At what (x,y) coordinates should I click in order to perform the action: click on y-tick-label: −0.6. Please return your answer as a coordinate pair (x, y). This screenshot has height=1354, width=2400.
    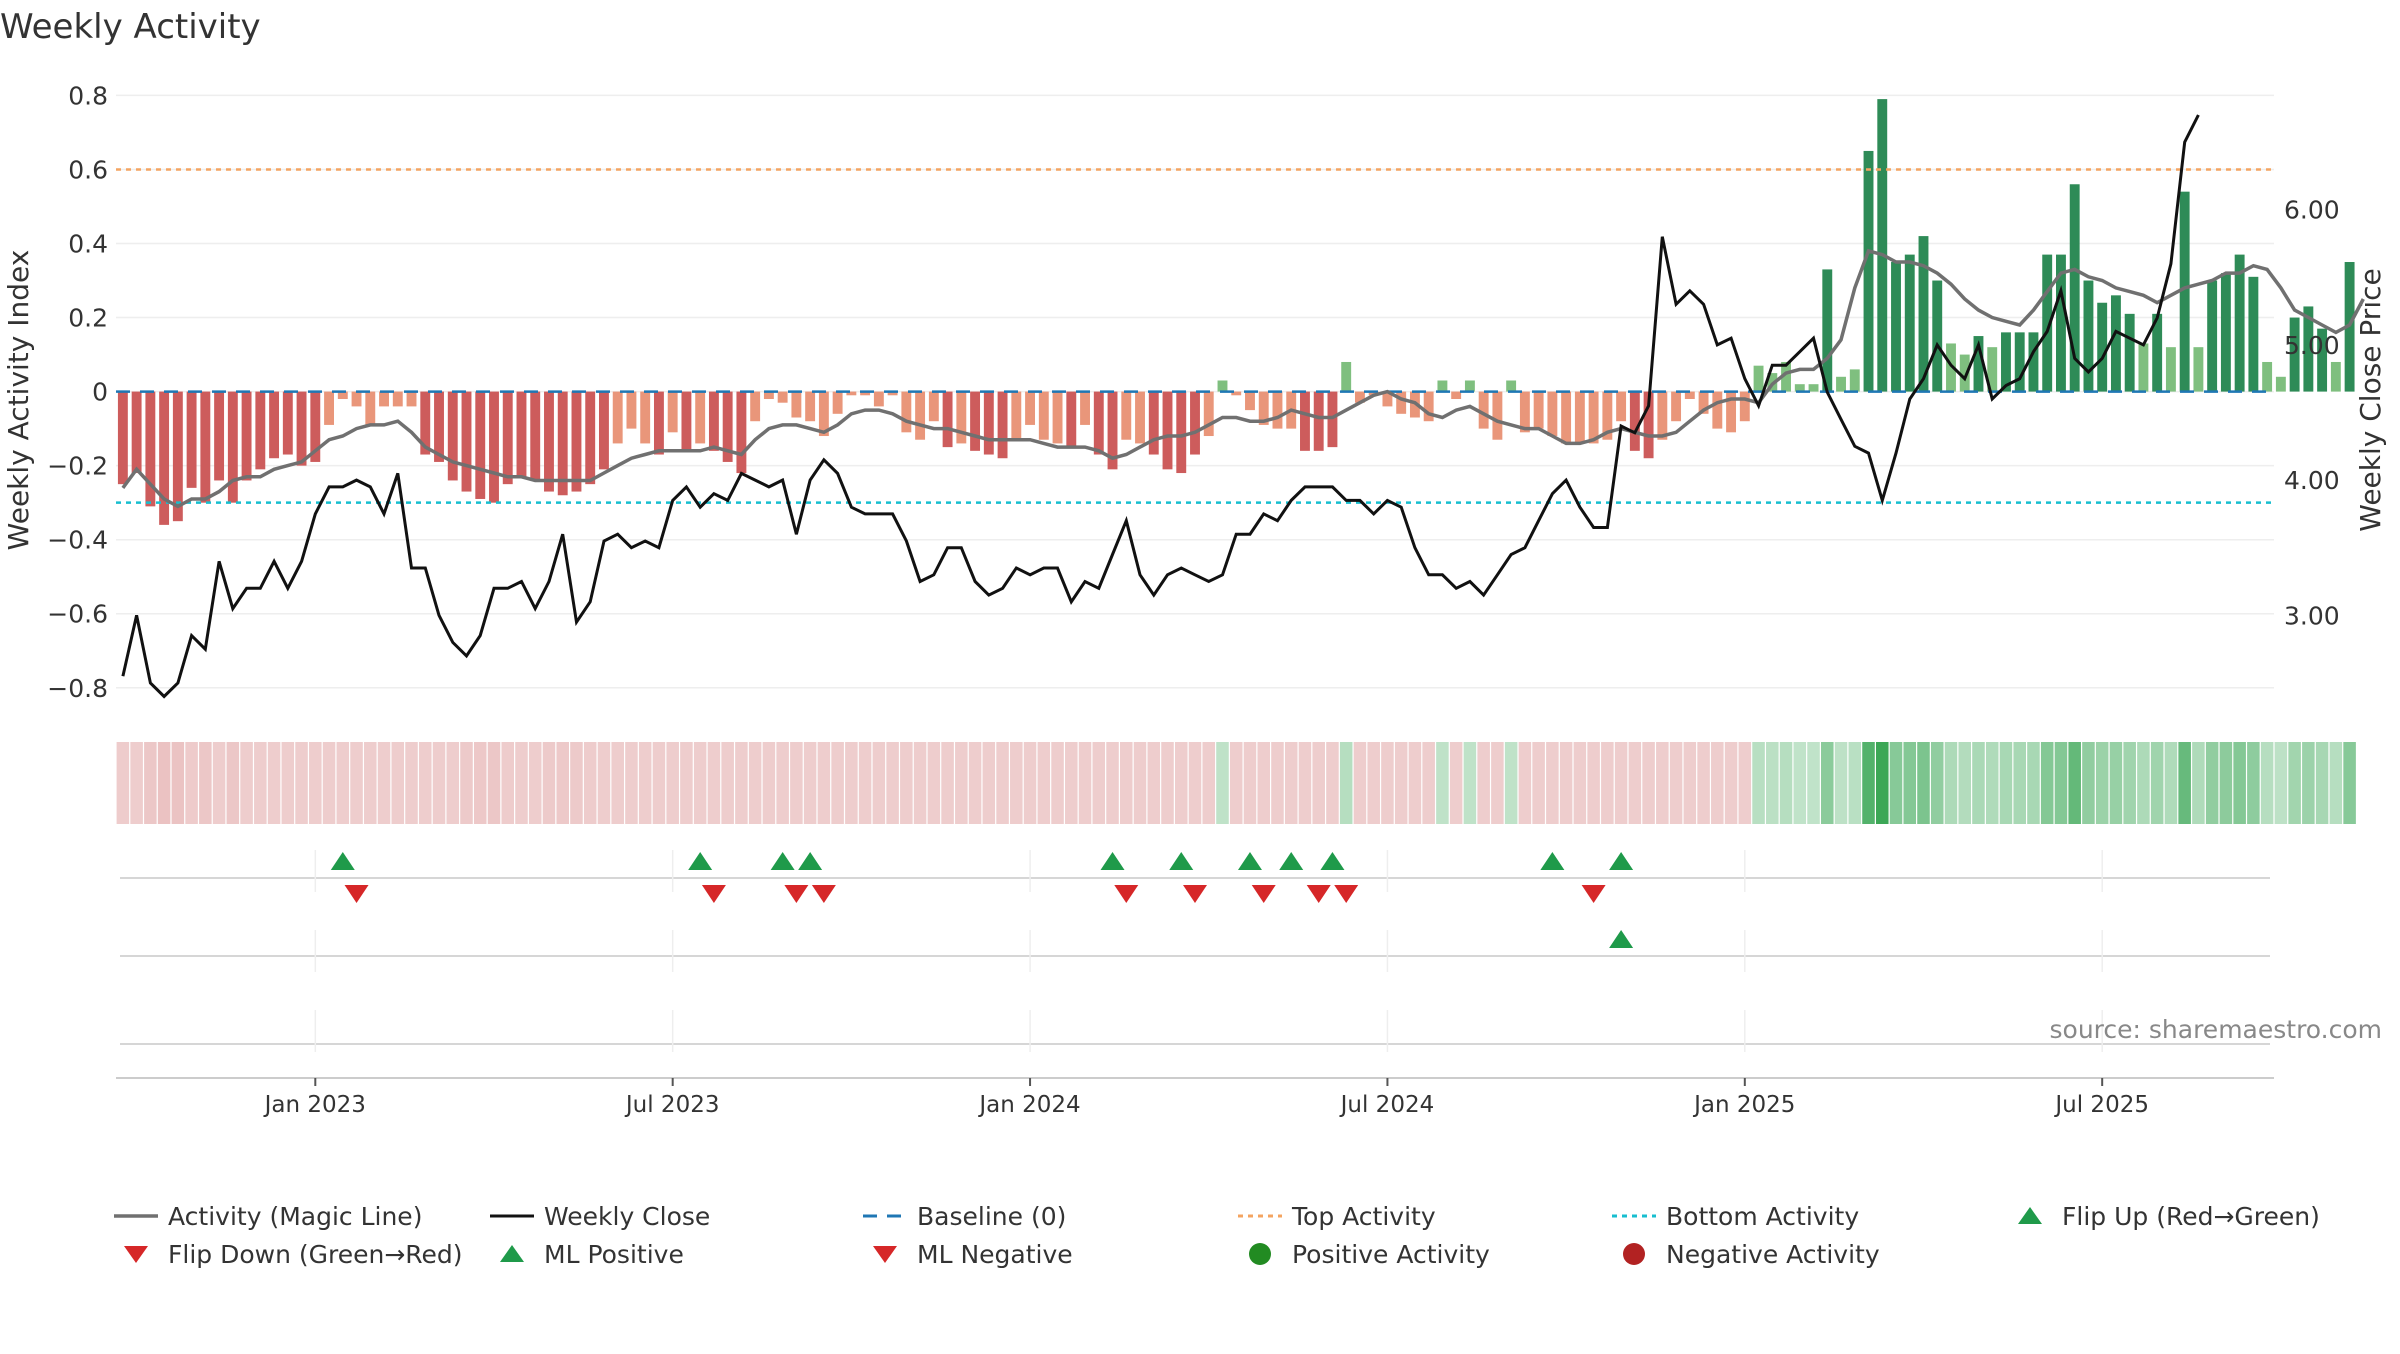
    Looking at the image, I should click on (77, 614).